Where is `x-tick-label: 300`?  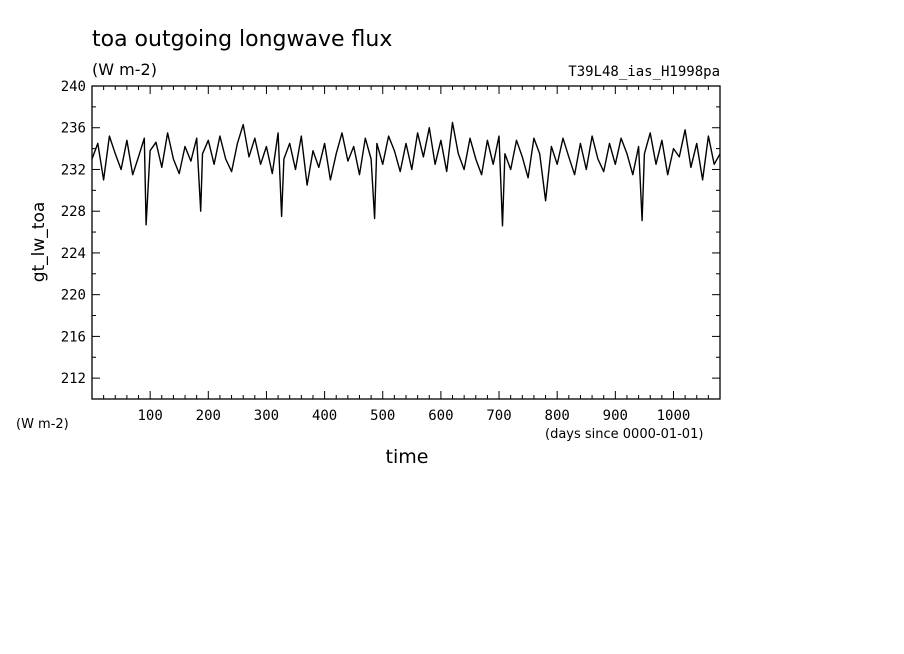 x-tick-label: 300 is located at coordinates (266, 416).